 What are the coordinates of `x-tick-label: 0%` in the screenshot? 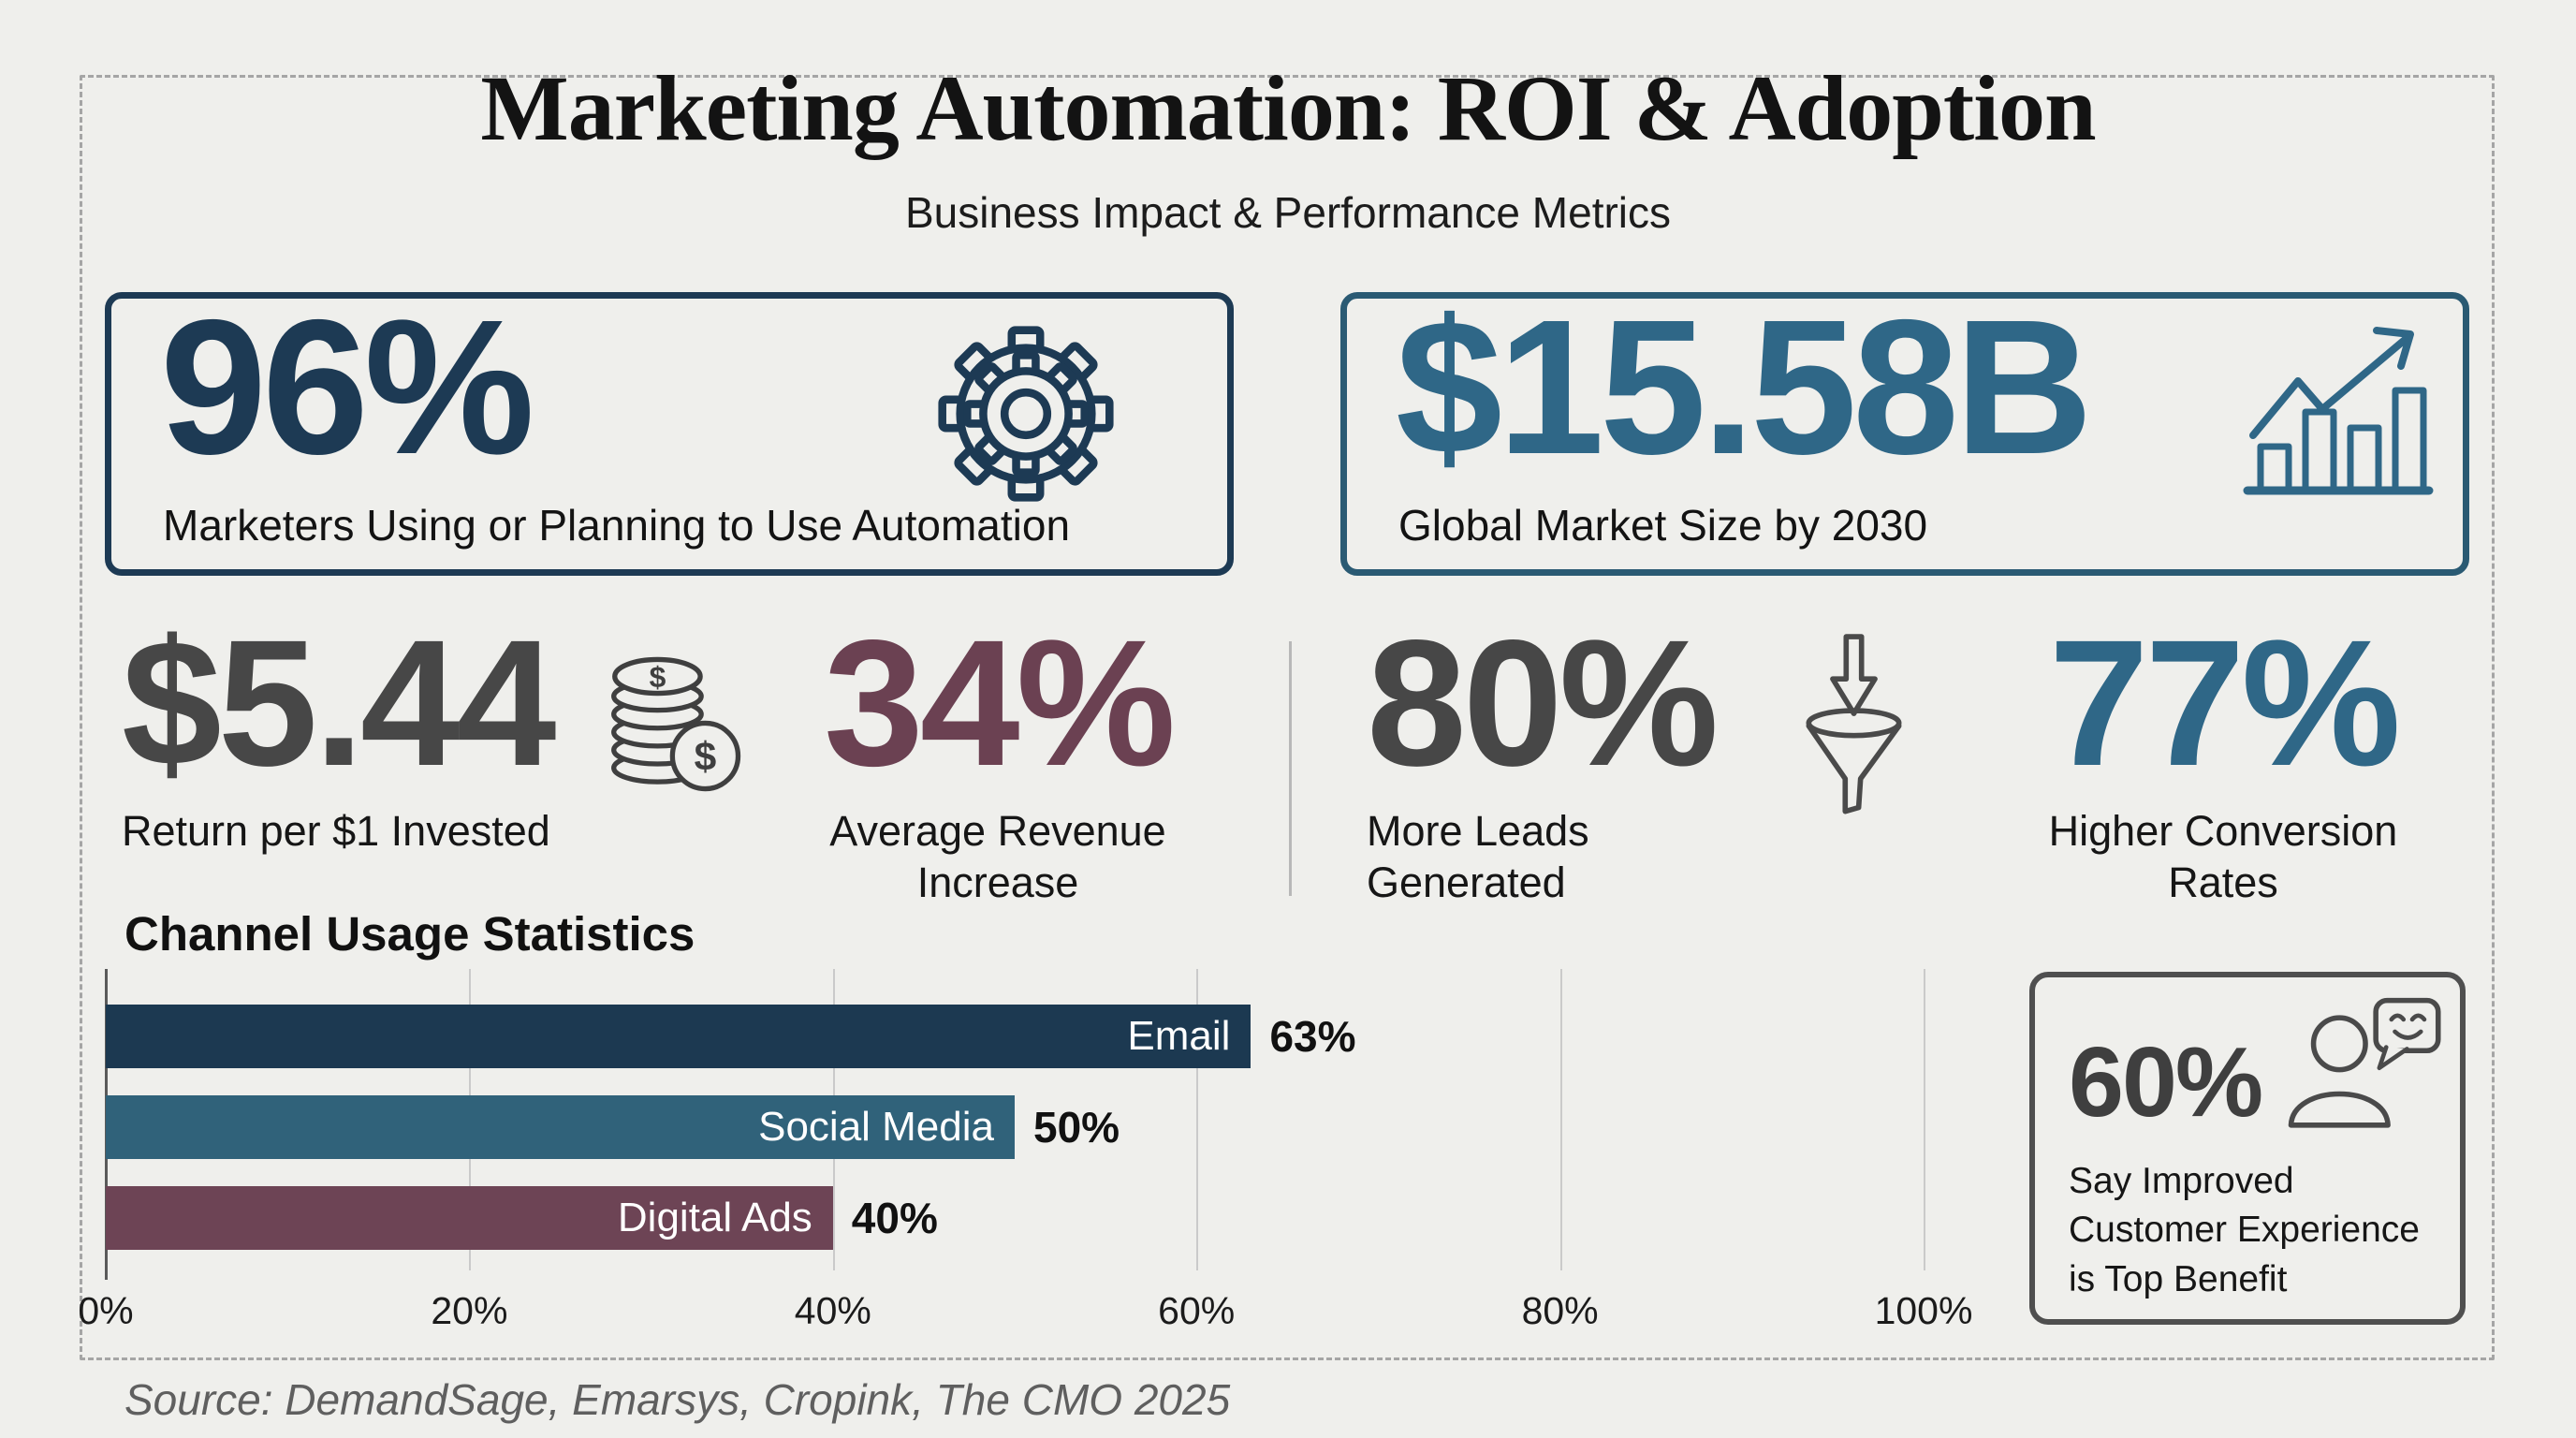 It's located at (106, 1310).